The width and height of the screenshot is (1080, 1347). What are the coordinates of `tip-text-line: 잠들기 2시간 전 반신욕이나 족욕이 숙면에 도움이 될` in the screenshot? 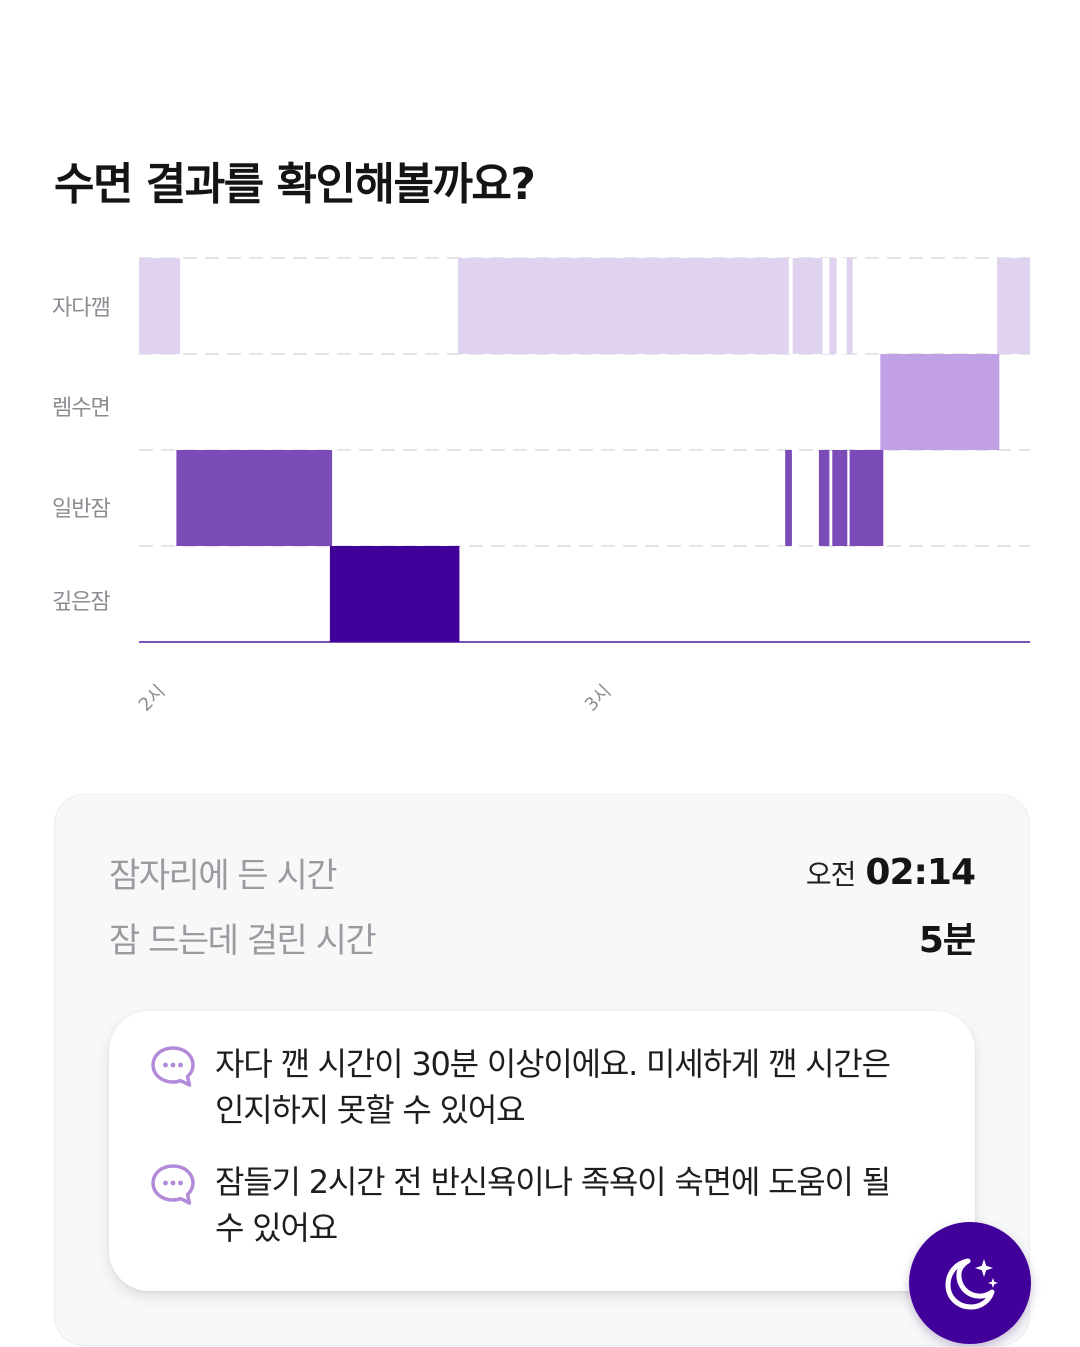 It's located at (553, 1182).